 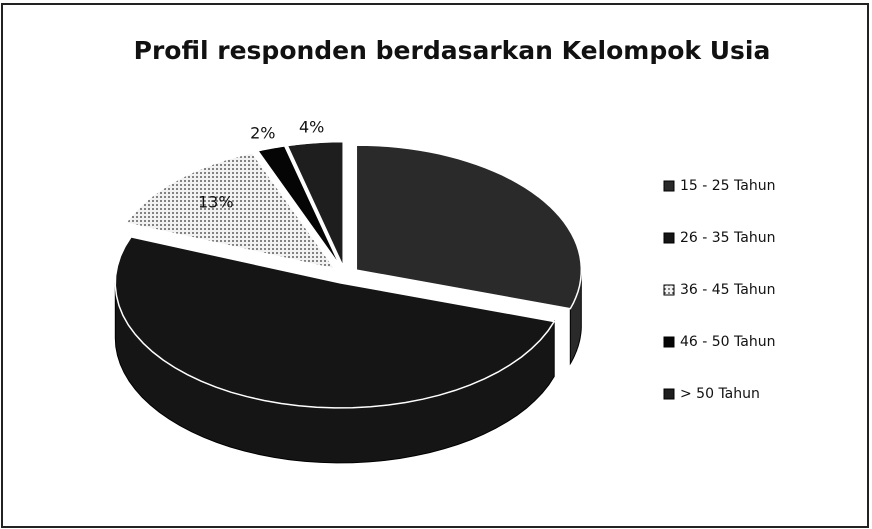 What do you see at coordinates (311, 126) in the screenshot?
I see `data-label: 4%` at bounding box center [311, 126].